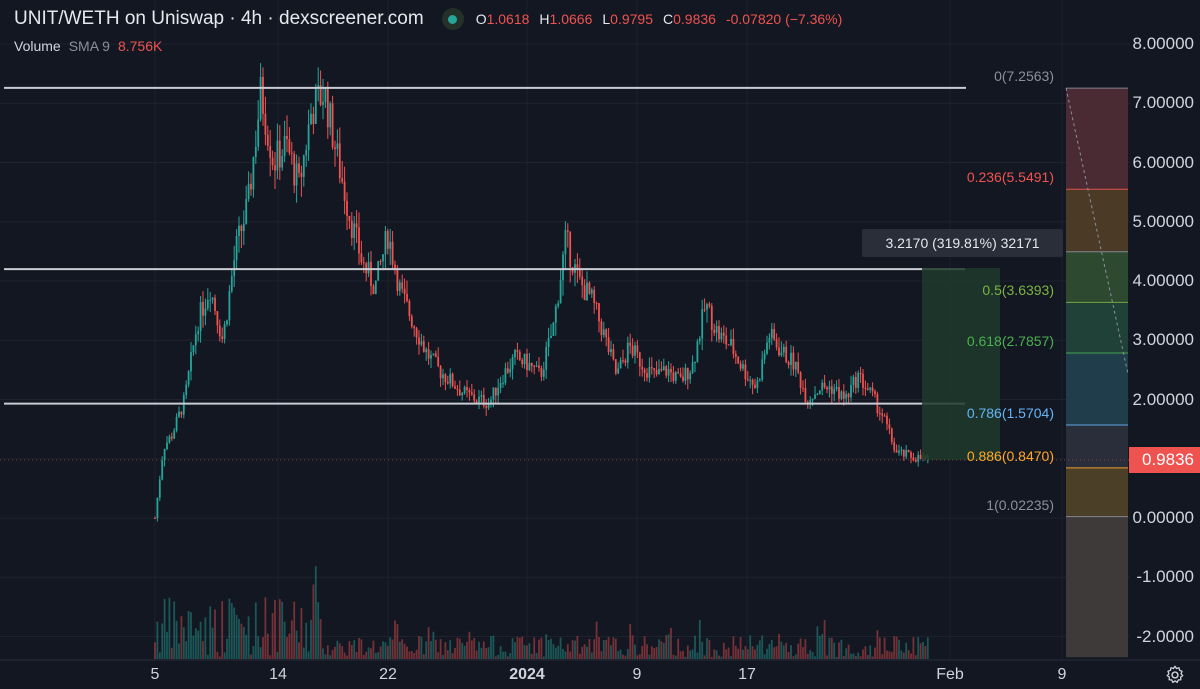  I want to click on price-tick-label: 0.00000, so click(1163, 517).